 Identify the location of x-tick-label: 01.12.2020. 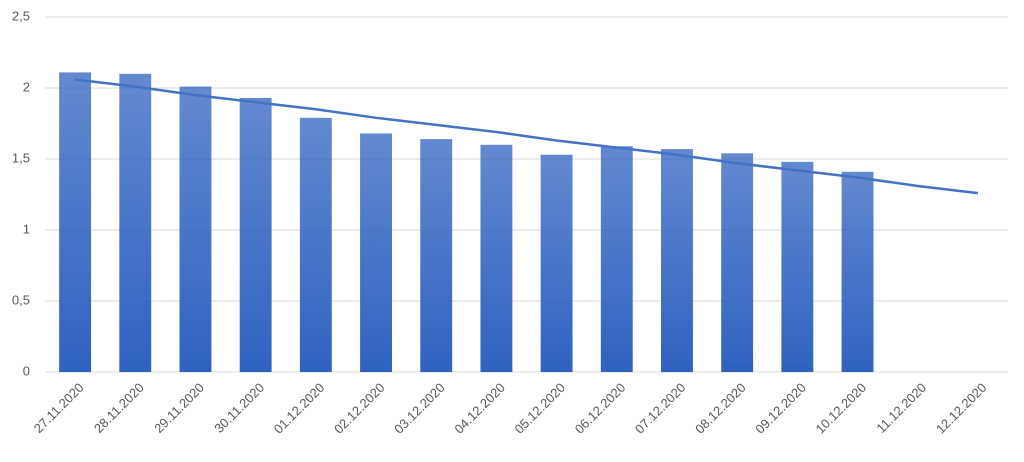
(299, 408).